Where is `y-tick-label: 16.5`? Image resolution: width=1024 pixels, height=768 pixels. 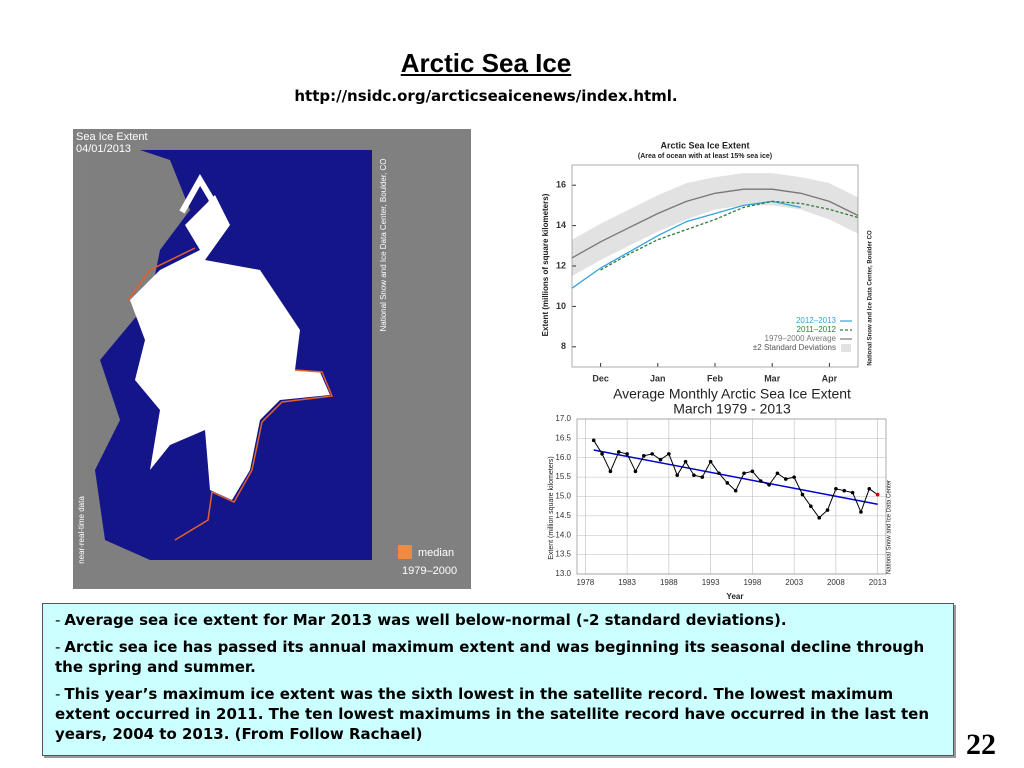
y-tick-label: 16.5 is located at coordinates (563, 437).